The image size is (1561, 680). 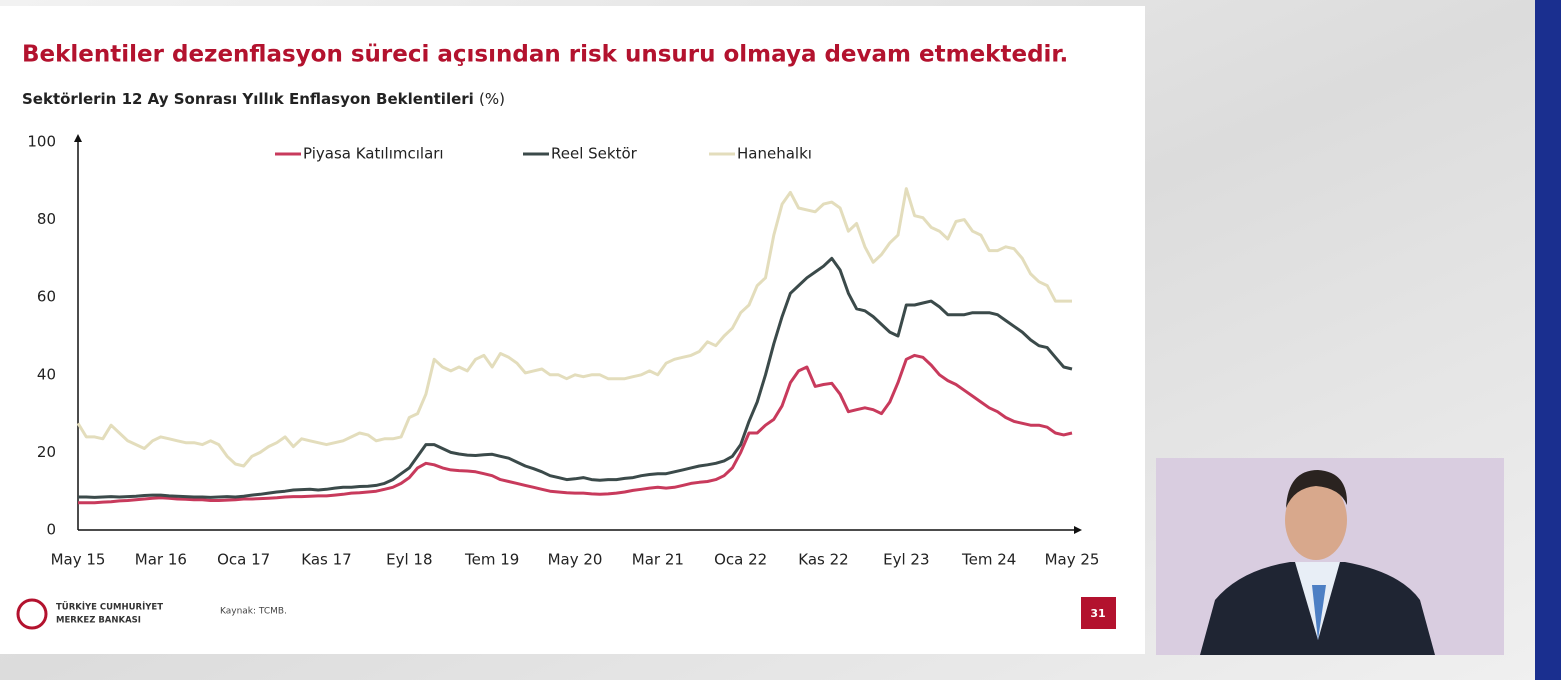 What do you see at coordinates (594, 154) in the screenshot?
I see `legend-label: Reel Sektör` at bounding box center [594, 154].